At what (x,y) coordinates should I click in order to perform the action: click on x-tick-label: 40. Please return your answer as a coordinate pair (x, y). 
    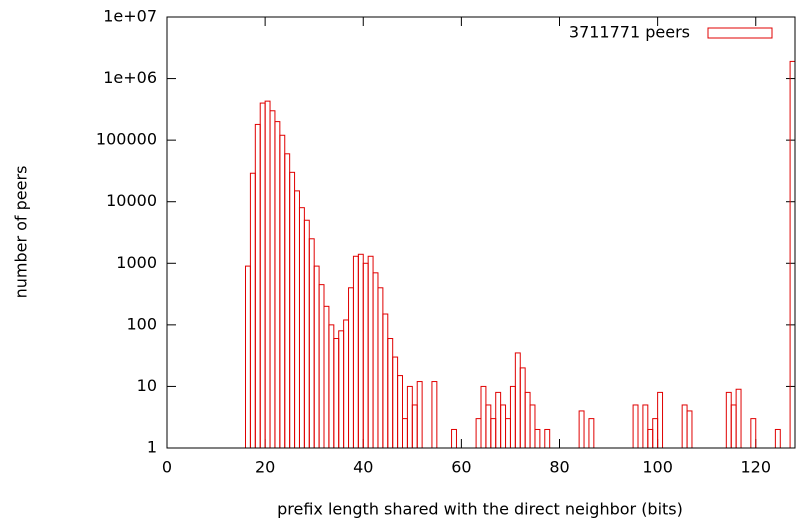
    Looking at the image, I should click on (363, 467).